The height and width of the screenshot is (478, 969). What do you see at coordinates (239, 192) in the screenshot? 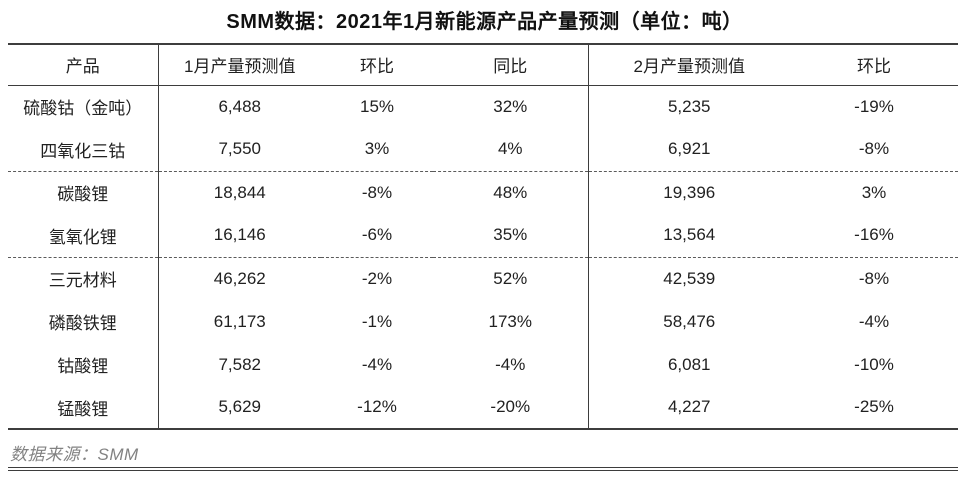
I see `value-cell: 18,844` at bounding box center [239, 192].